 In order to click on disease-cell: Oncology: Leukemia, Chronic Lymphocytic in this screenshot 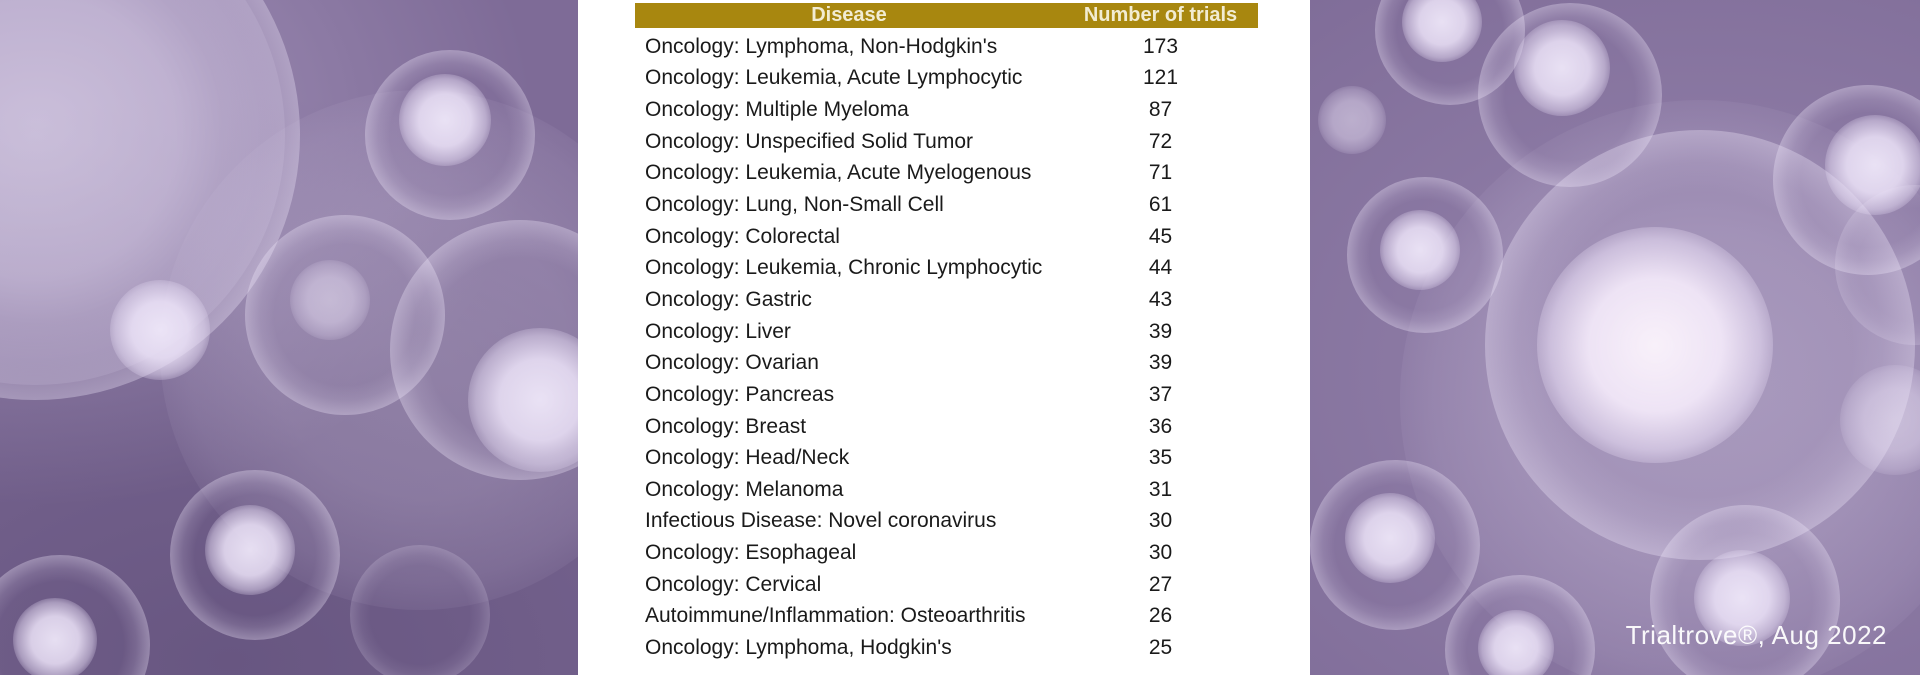, I will do `click(844, 268)`.